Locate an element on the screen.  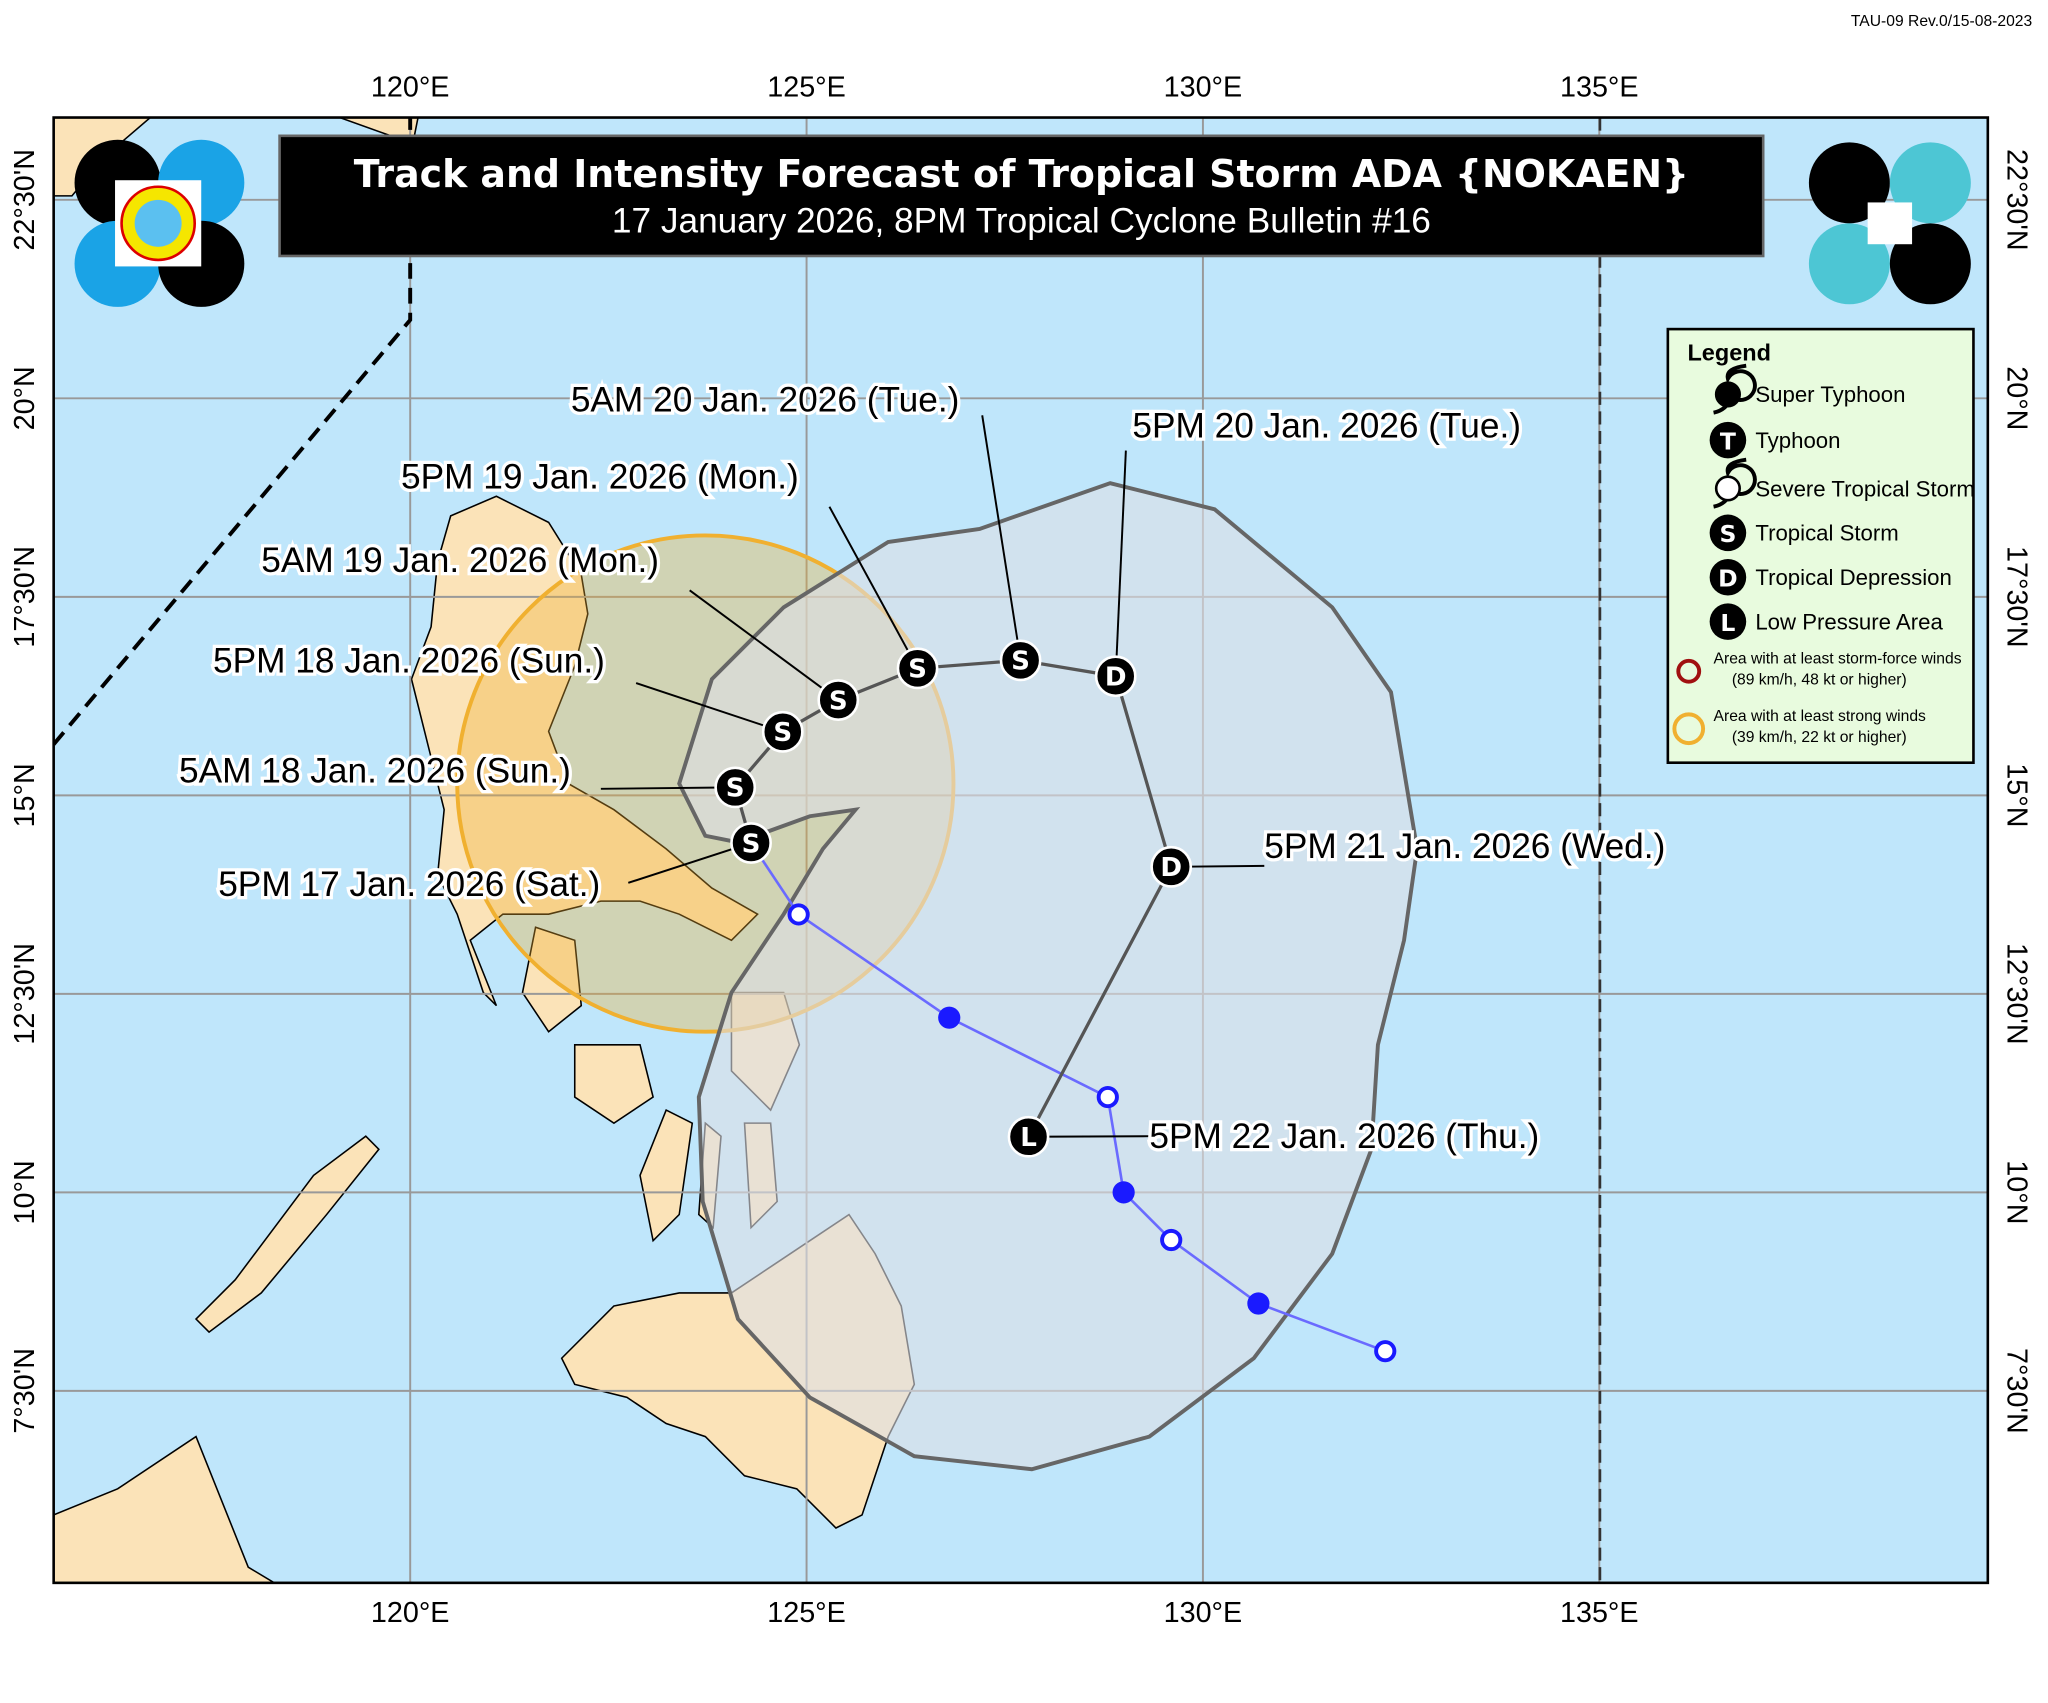
dost-logo is located at coordinates (1889, 223).